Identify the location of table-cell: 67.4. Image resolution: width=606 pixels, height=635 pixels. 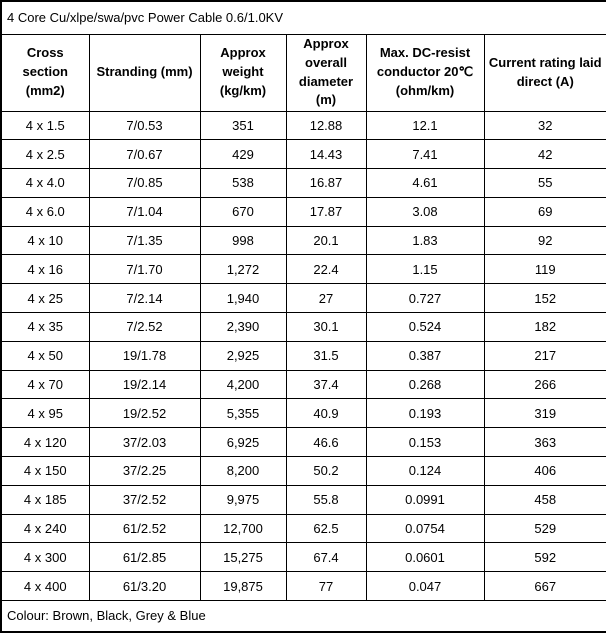
(326, 557).